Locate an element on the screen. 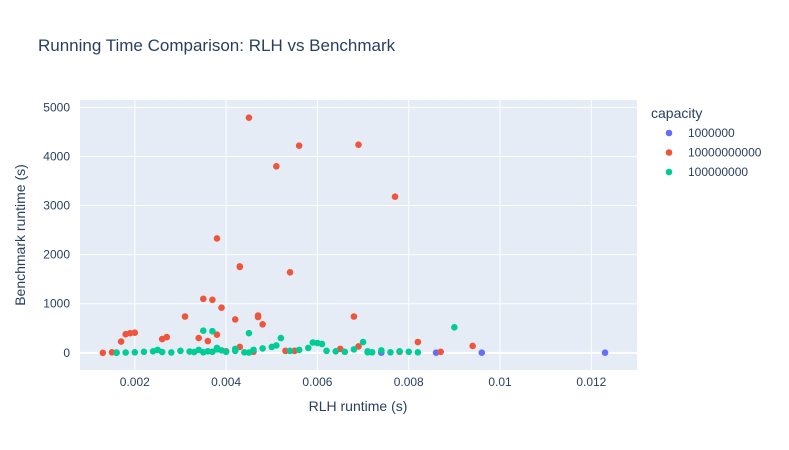 Image resolution: width=789 pixels, height=450 pixels. x-tick-label: 0.01 is located at coordinates (500, 382).